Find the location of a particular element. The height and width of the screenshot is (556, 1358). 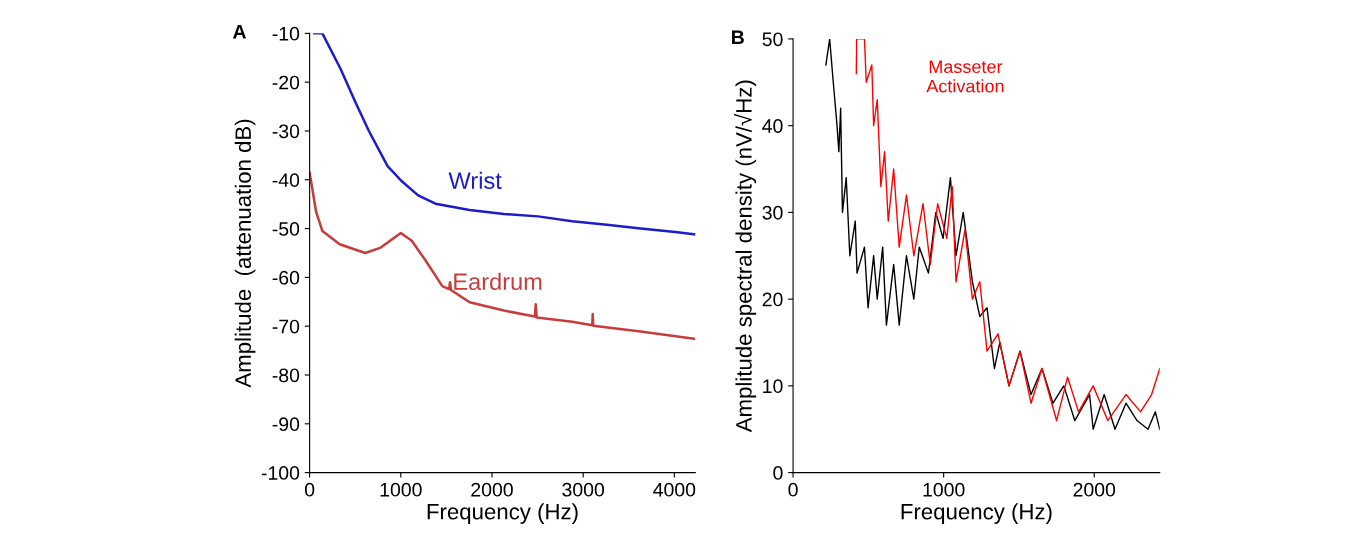

y-tick-label: -80 is located at coordinates (286, 375).